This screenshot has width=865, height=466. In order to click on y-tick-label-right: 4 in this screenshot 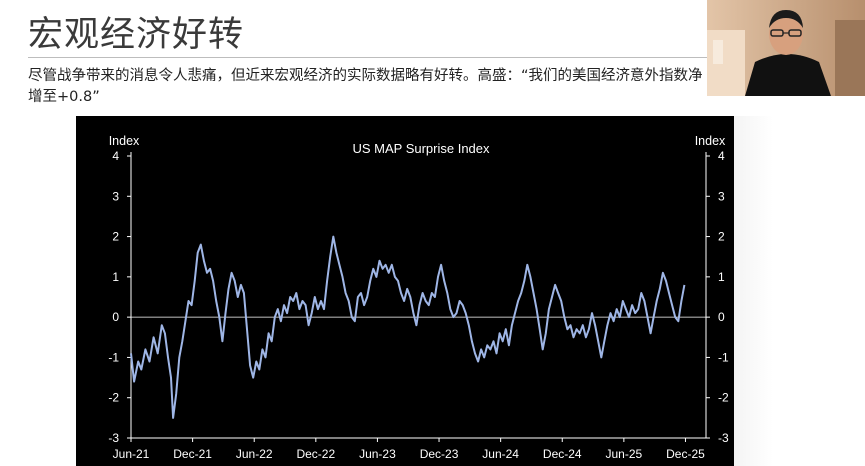, I will do `click(721, 156)`.